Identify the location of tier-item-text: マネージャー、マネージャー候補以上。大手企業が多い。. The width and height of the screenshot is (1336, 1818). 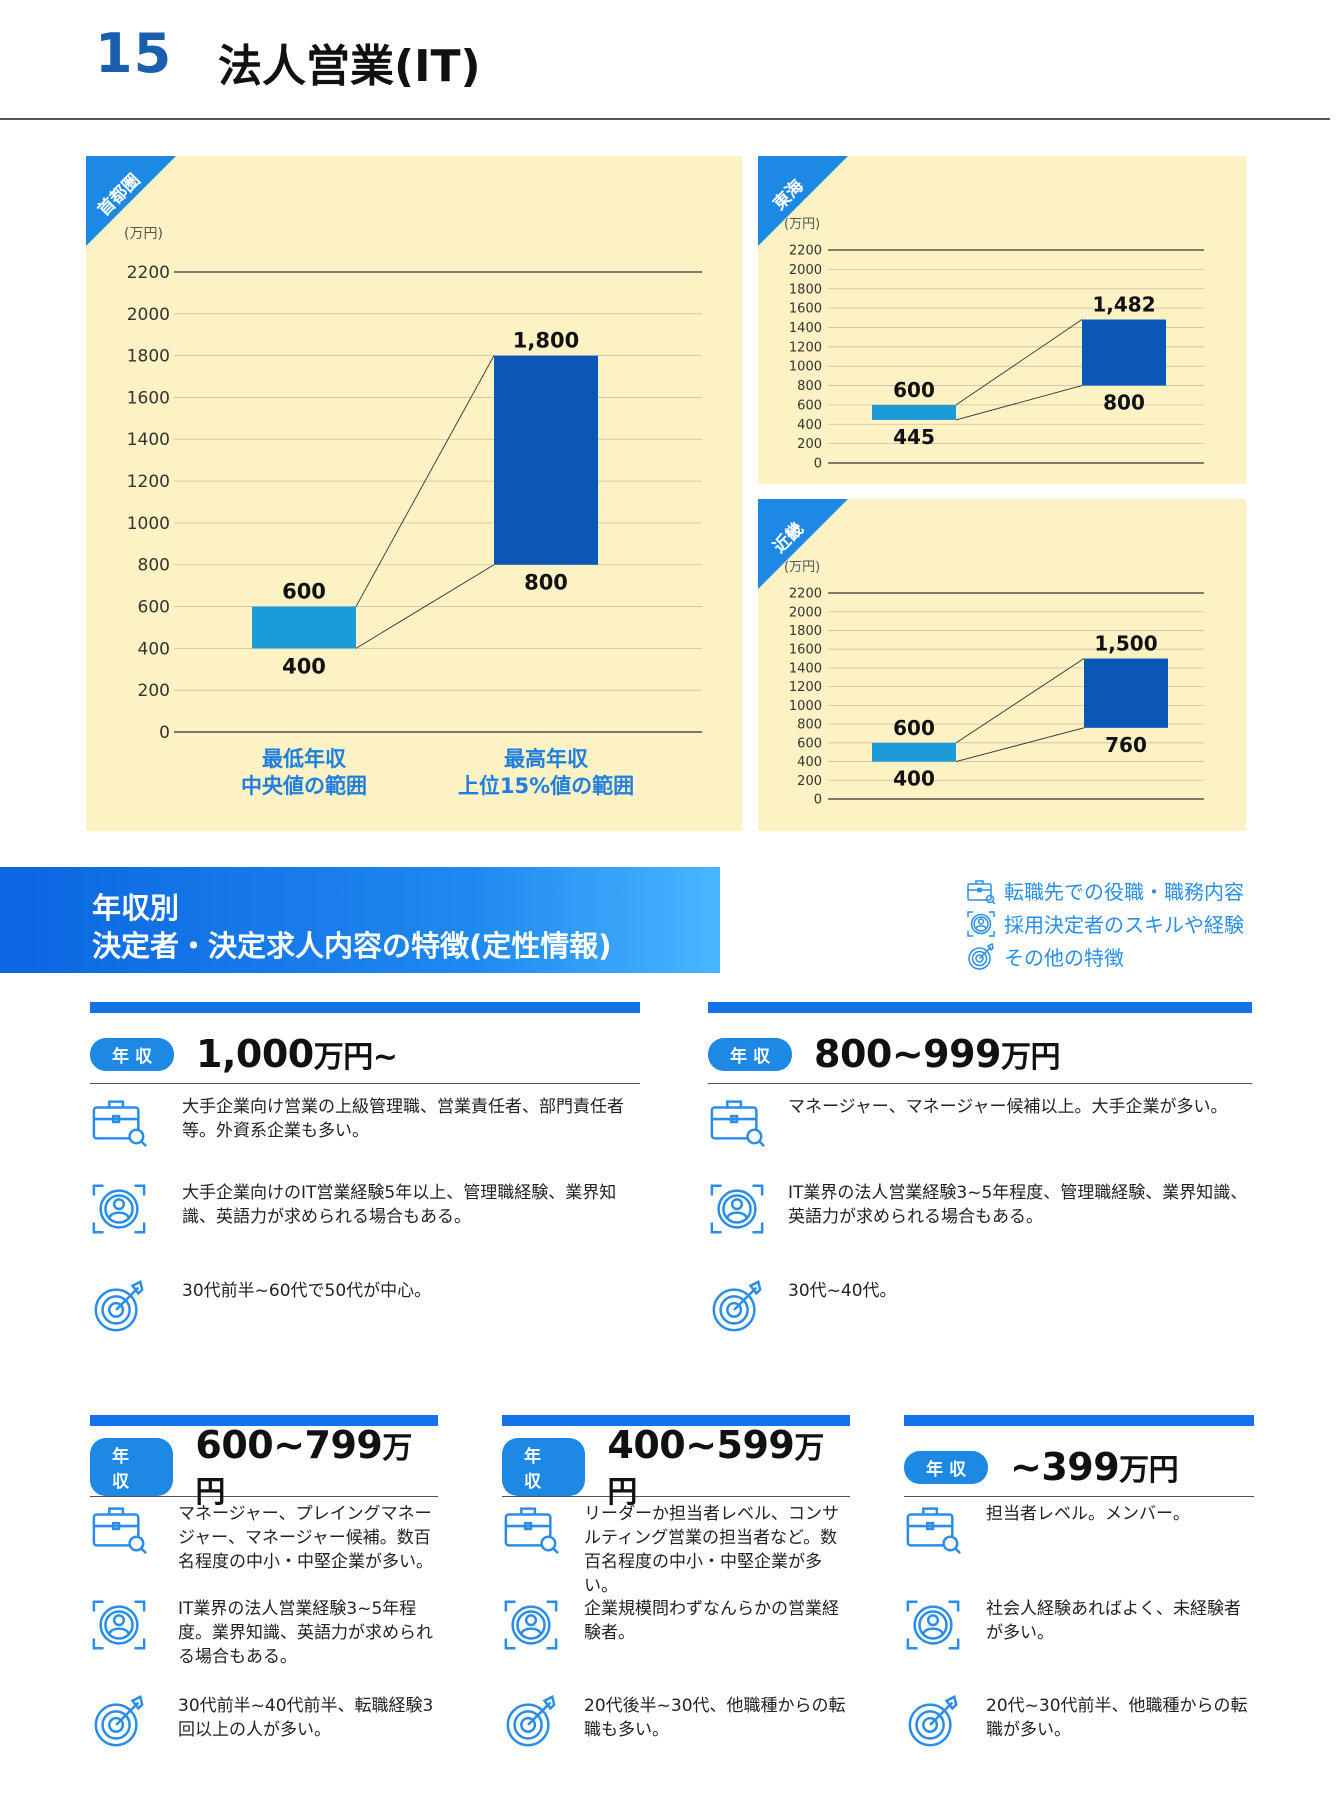
(1008, 1107).